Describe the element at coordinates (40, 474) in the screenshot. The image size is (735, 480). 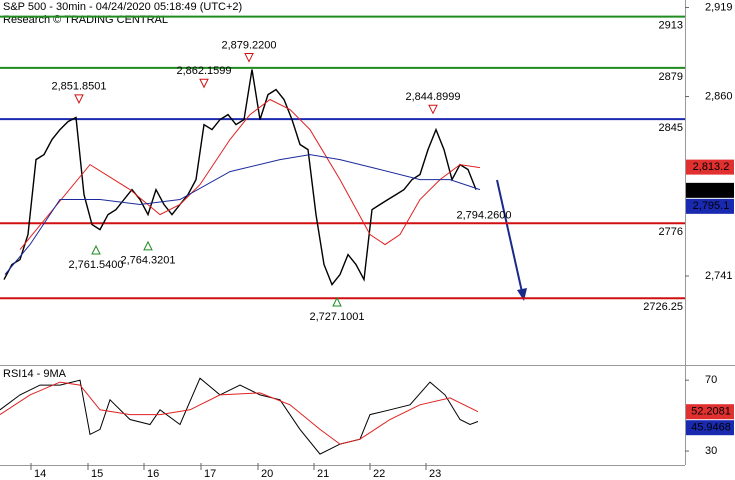
I see `x-tick-label: 14` at that location.